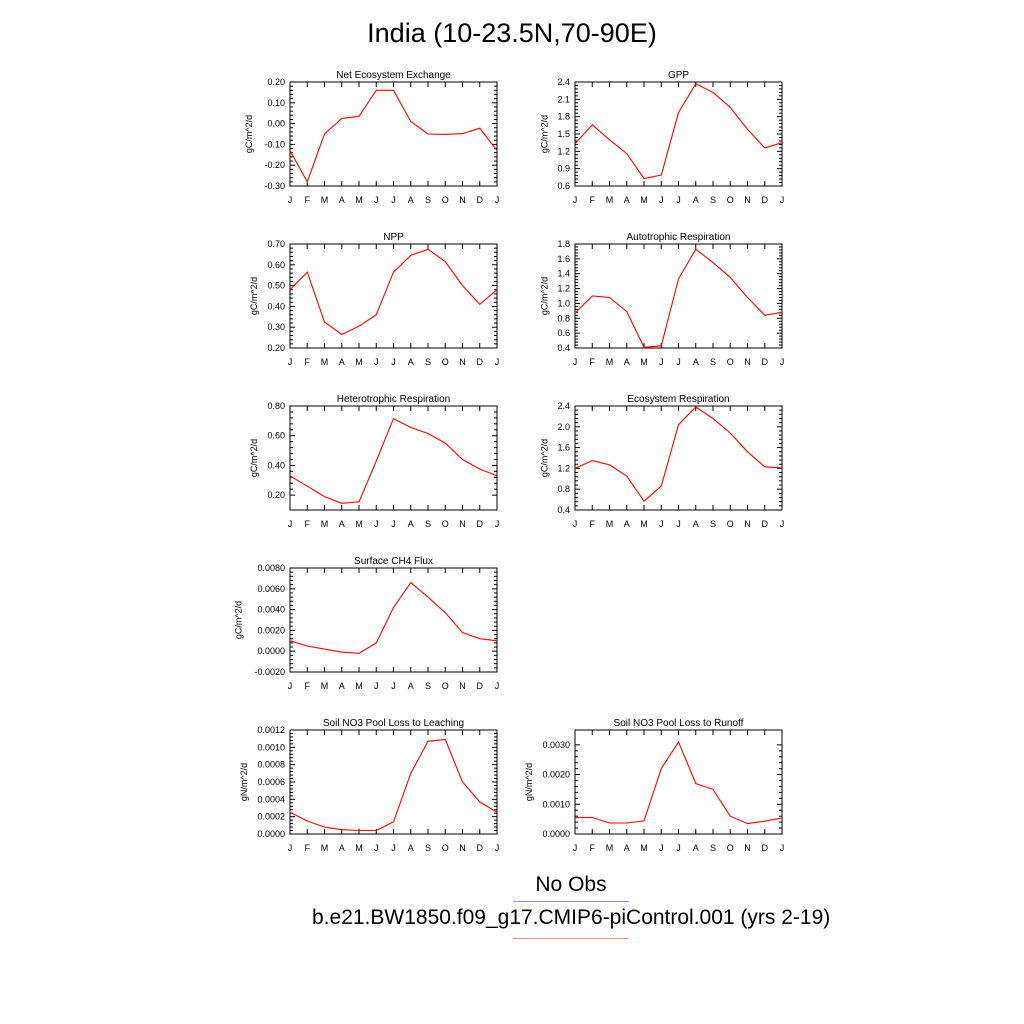  I want to click on y-tick-label: 0.80, so click(276, 406).